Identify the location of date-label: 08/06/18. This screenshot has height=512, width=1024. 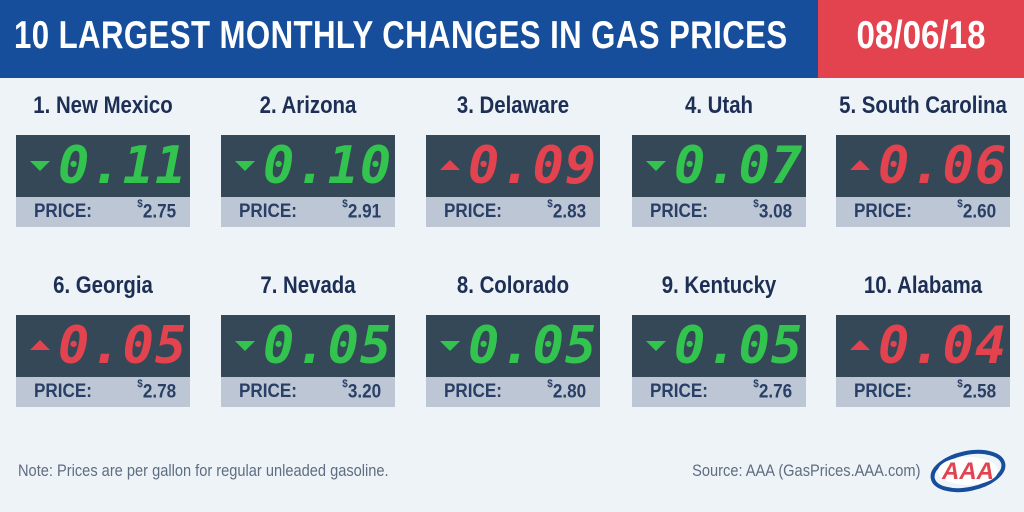
(921, 35).